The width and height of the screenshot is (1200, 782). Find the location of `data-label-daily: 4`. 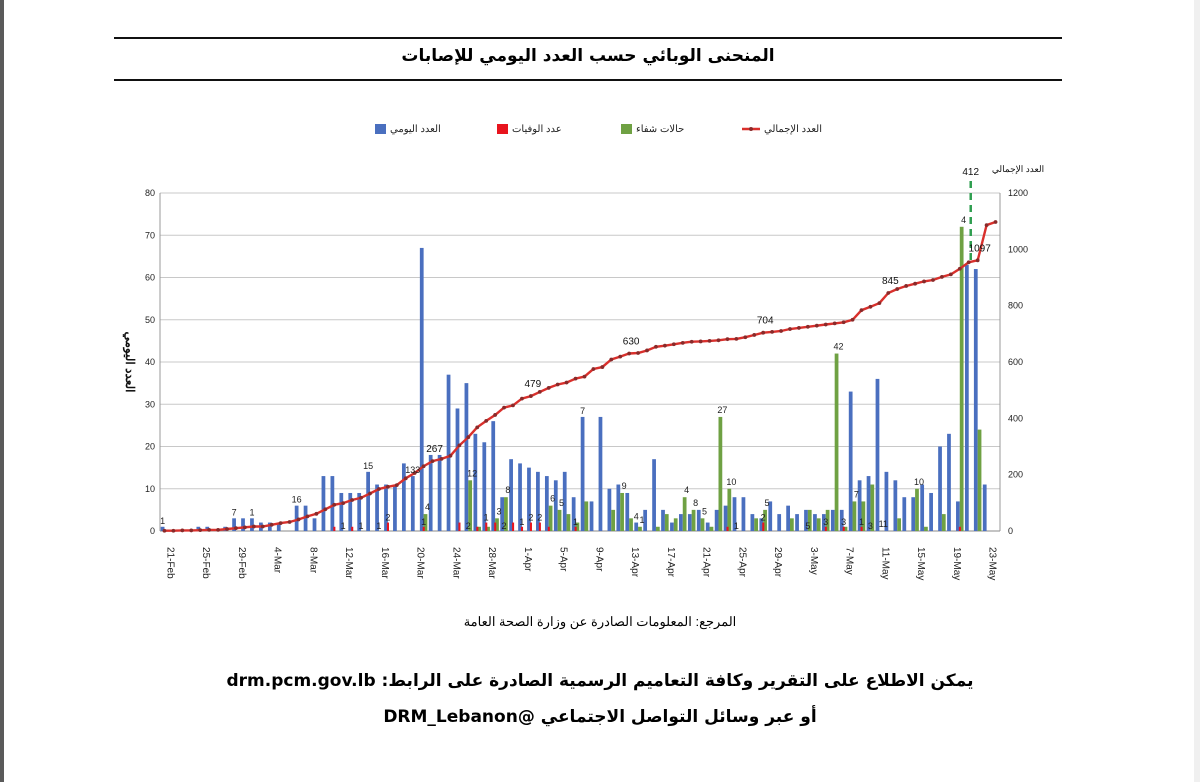

data-label-daily: 4 is located at coordinates (636, 517).